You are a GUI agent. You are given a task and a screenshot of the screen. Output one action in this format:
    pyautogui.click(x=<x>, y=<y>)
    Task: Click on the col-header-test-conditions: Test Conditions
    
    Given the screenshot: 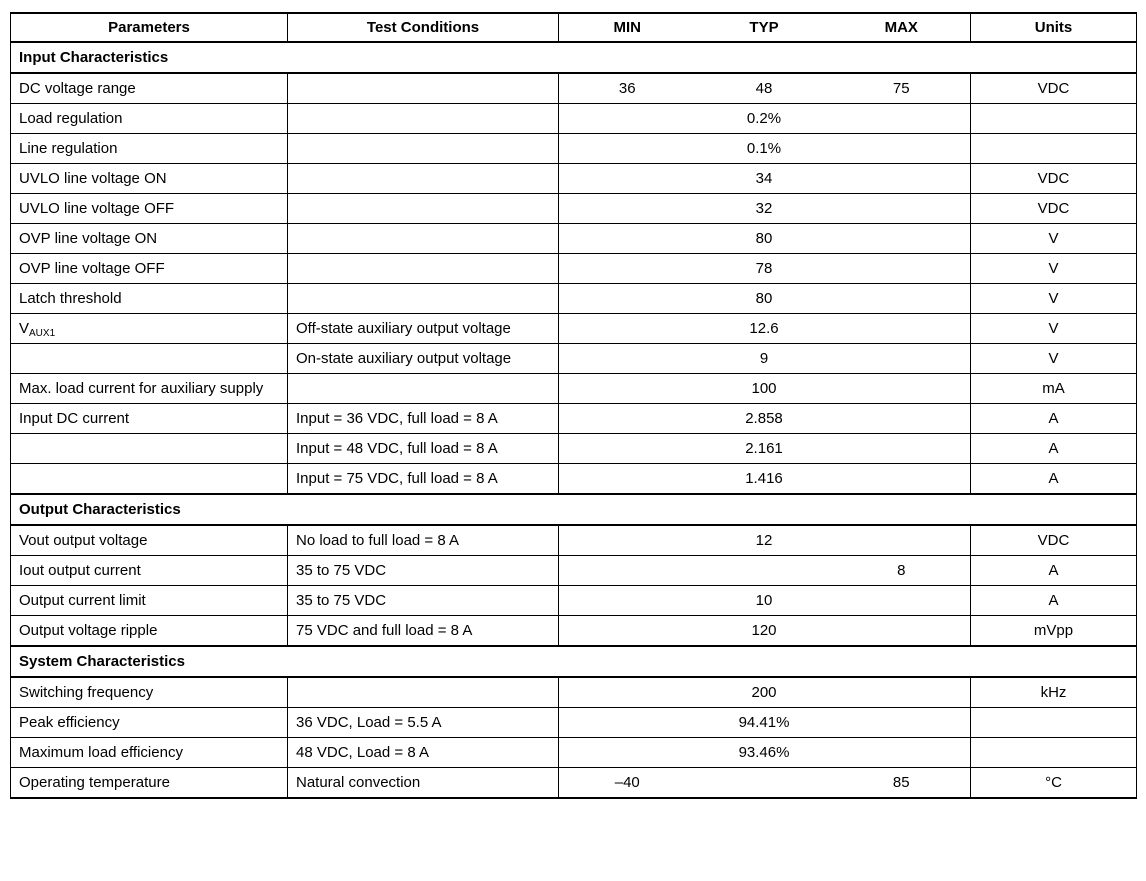 What is the action you would take?
    pyautogui.click(x=423, y=28)
    